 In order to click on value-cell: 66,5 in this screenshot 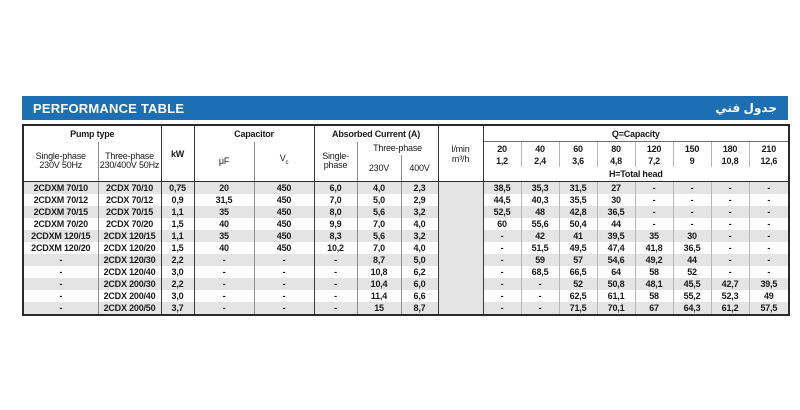, I will do `click(578, 272)`.